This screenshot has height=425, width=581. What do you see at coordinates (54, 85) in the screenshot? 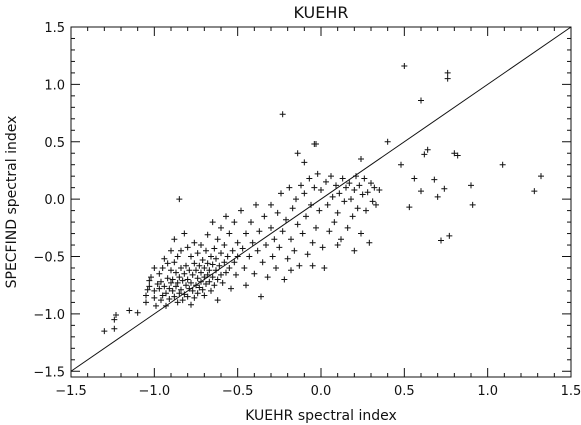
I see `y-tick-label: 1.0` at bounding box center [54, 85].